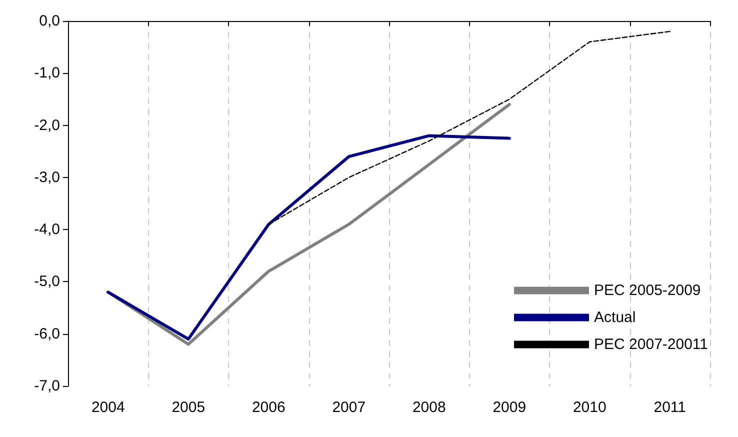 This screenshot has width=738, height=437. What do you see at coordinates (47, 73) in the screenshot?
I see `y-tick-label: -1,0` at bounding box center [47, 73].